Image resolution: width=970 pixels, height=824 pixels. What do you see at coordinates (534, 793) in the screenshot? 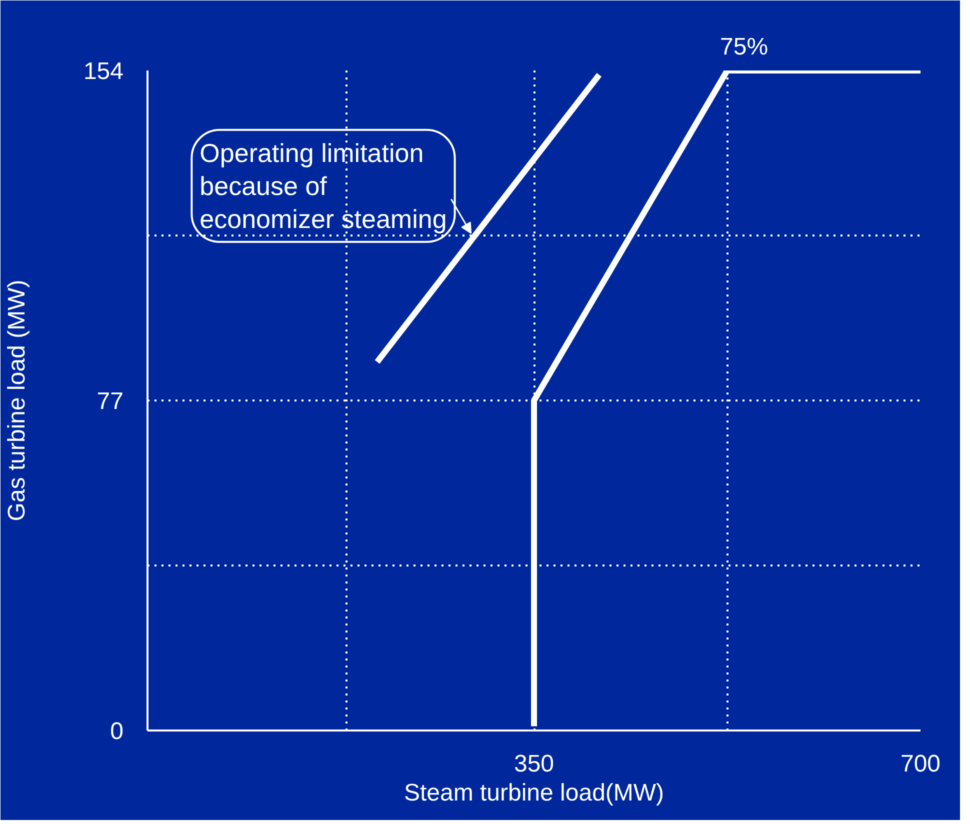
I see `x-axis-title: Steam turbine load(MW)` at bounding box center [534, 793].